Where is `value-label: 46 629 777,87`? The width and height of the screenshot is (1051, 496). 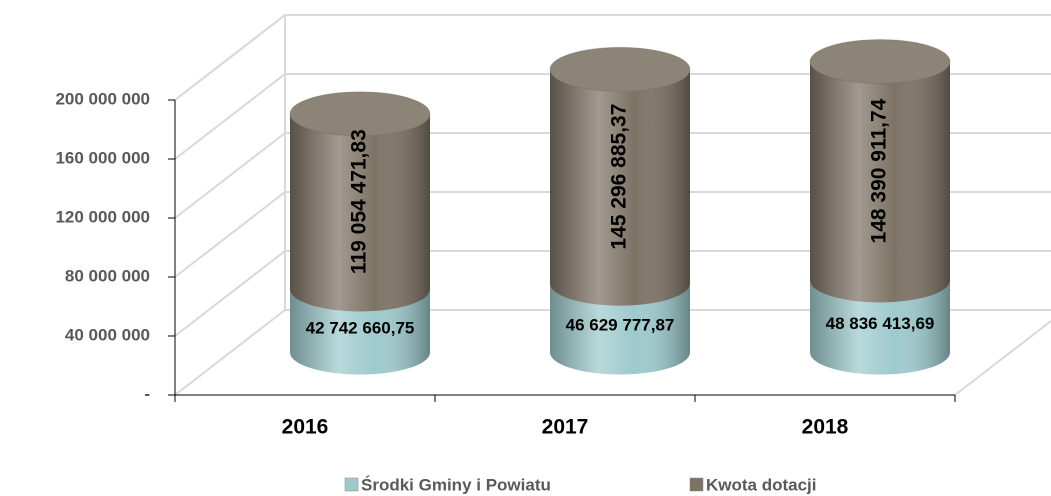 value-label: 46 629 777,87 is located at coordinates (620, 325).